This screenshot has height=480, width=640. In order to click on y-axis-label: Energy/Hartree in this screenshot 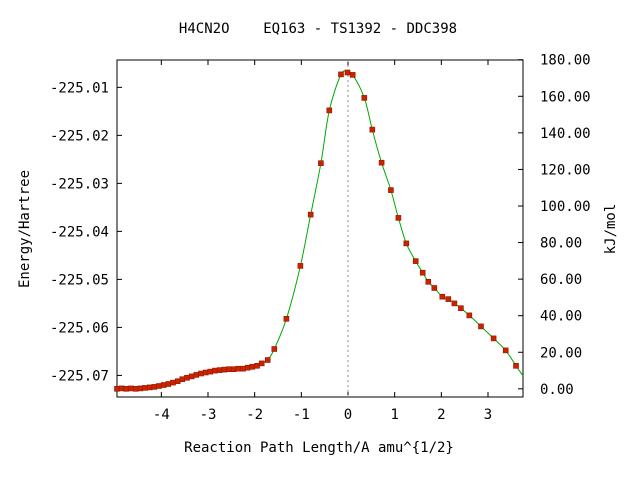, I will do `click(25, 229)`.